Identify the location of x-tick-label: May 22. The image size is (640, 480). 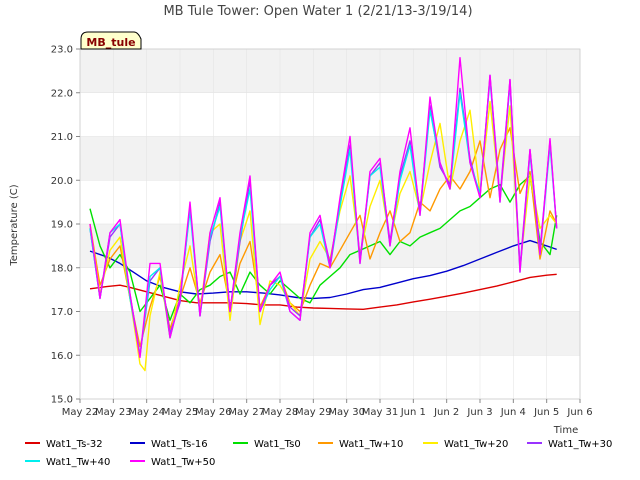
(80, 412).